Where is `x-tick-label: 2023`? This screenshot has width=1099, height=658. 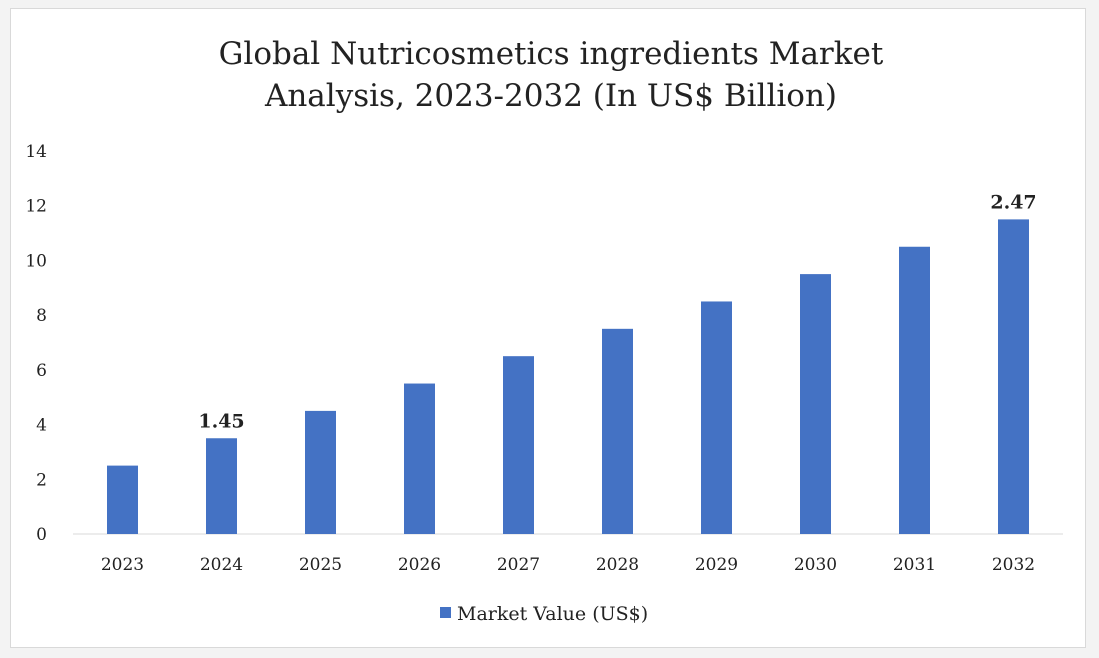 x-tick-label: 2023 is located at coordinates (122, 565).